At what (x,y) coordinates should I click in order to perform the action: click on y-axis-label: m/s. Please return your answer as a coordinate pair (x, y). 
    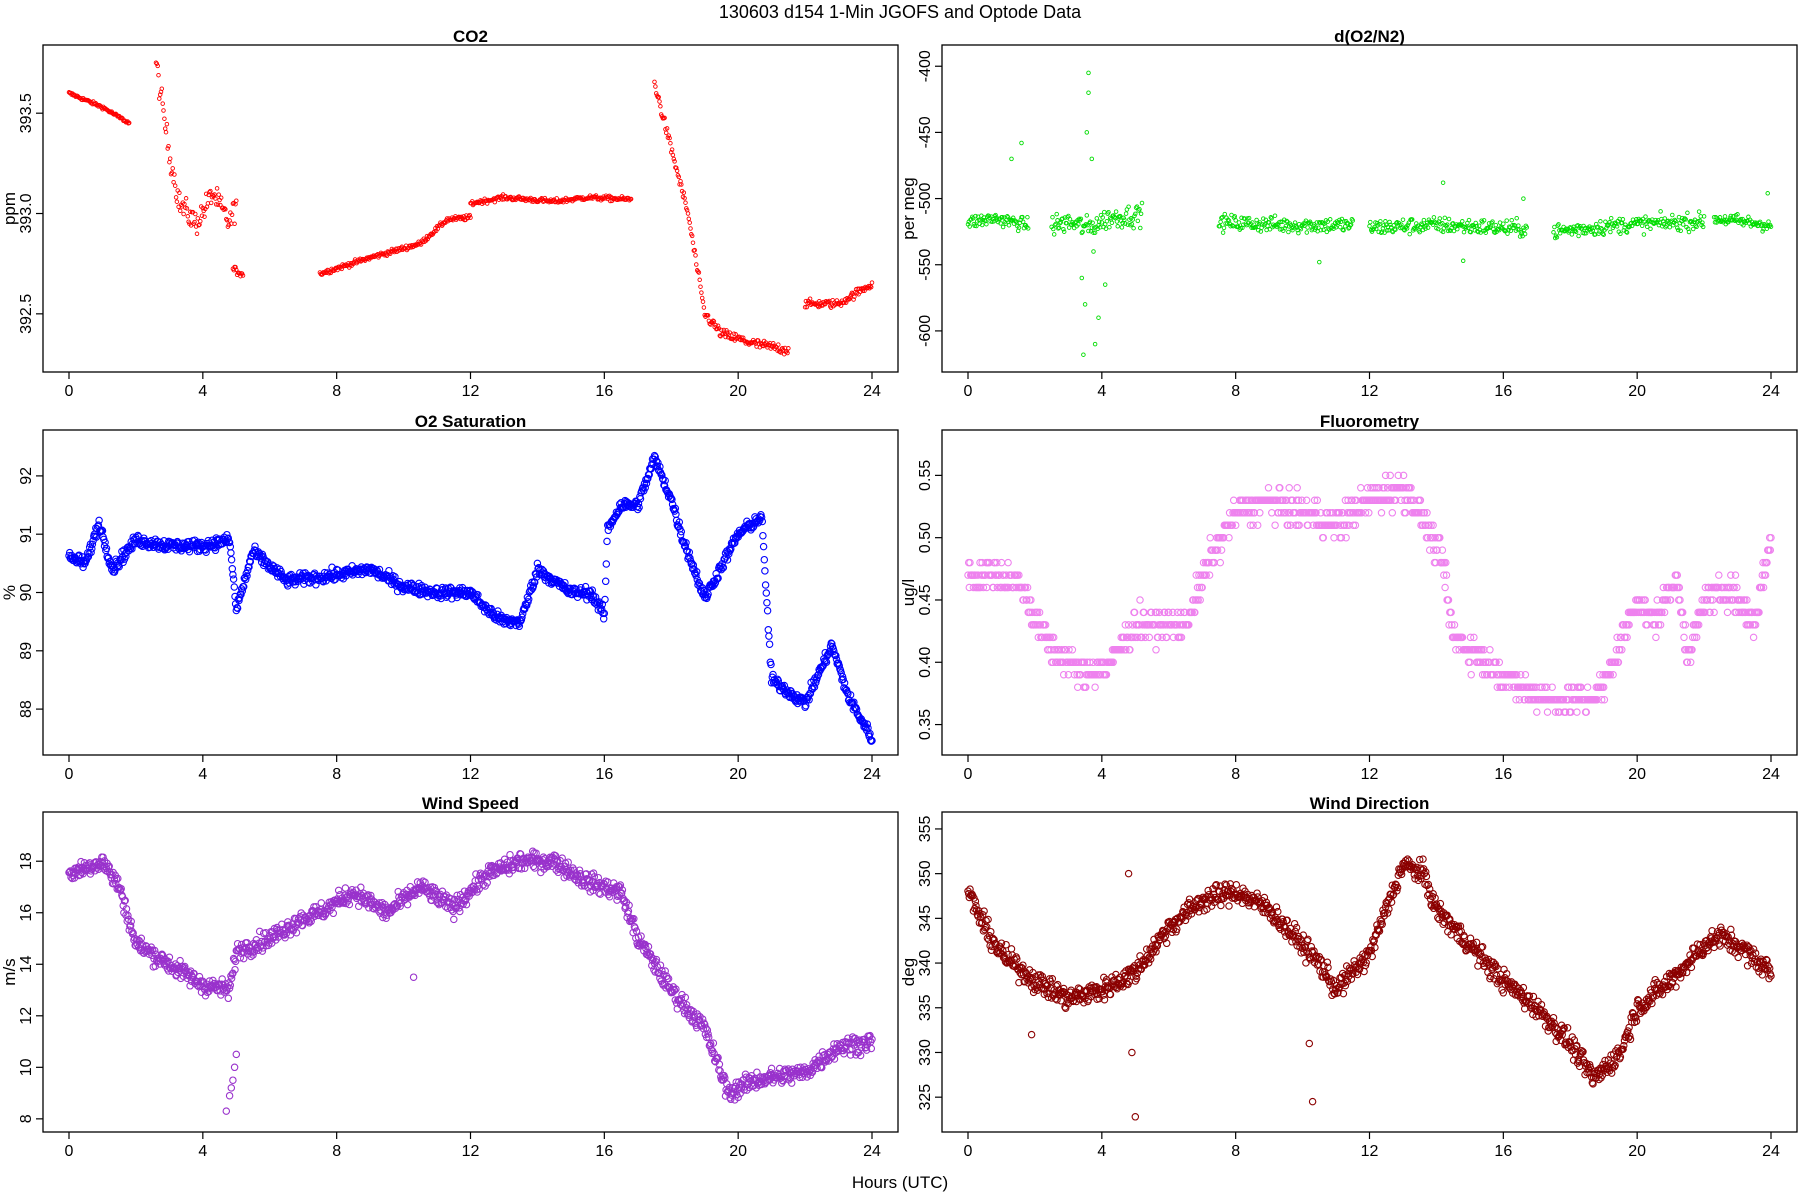
    Looking at the image, I should click on (9, 971).